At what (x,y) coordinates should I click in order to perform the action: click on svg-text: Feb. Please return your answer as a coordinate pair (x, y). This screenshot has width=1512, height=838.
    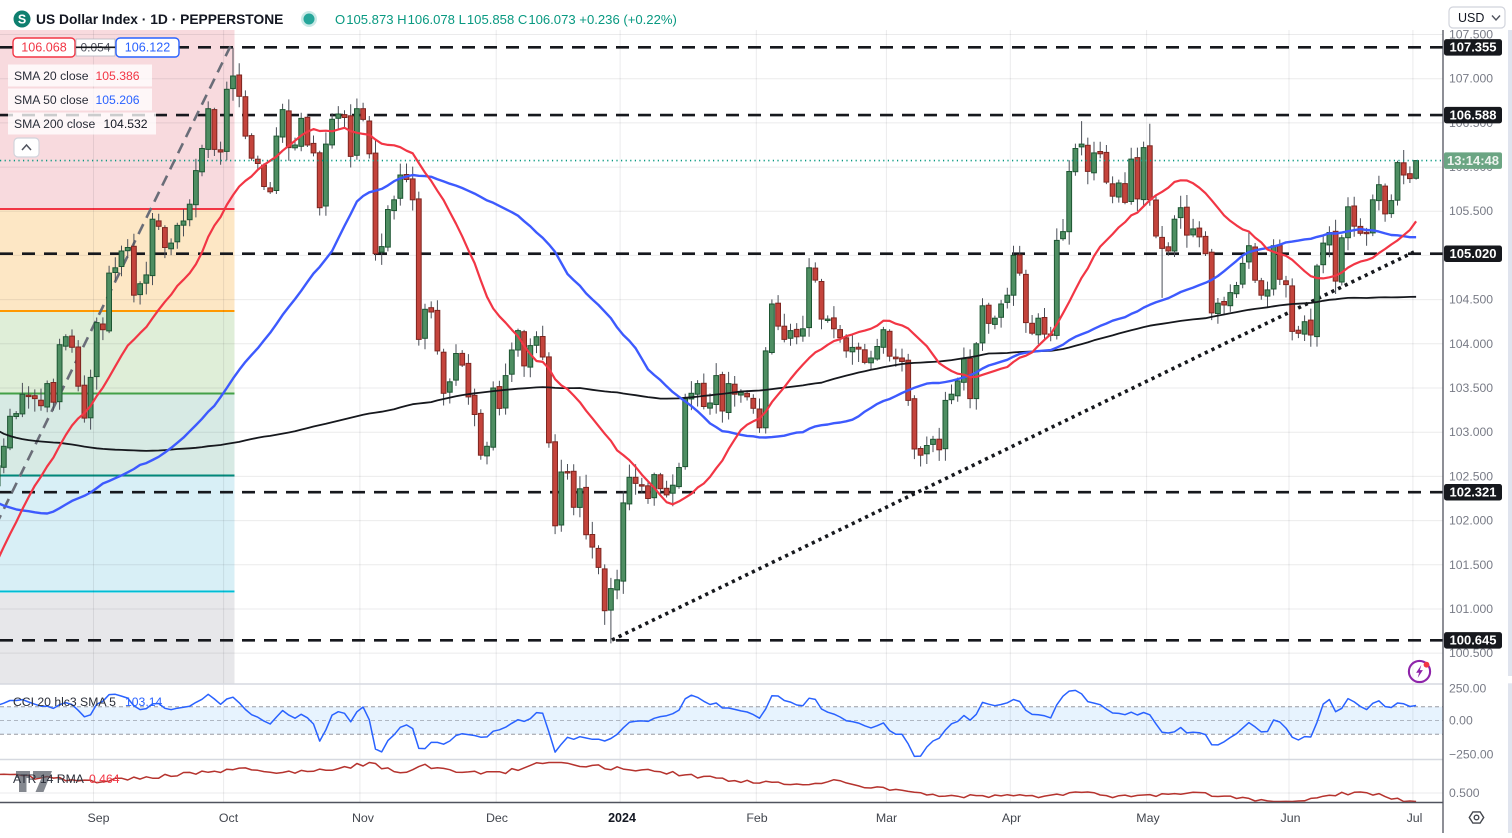
    Looking at the image, I should click on (756, 818).